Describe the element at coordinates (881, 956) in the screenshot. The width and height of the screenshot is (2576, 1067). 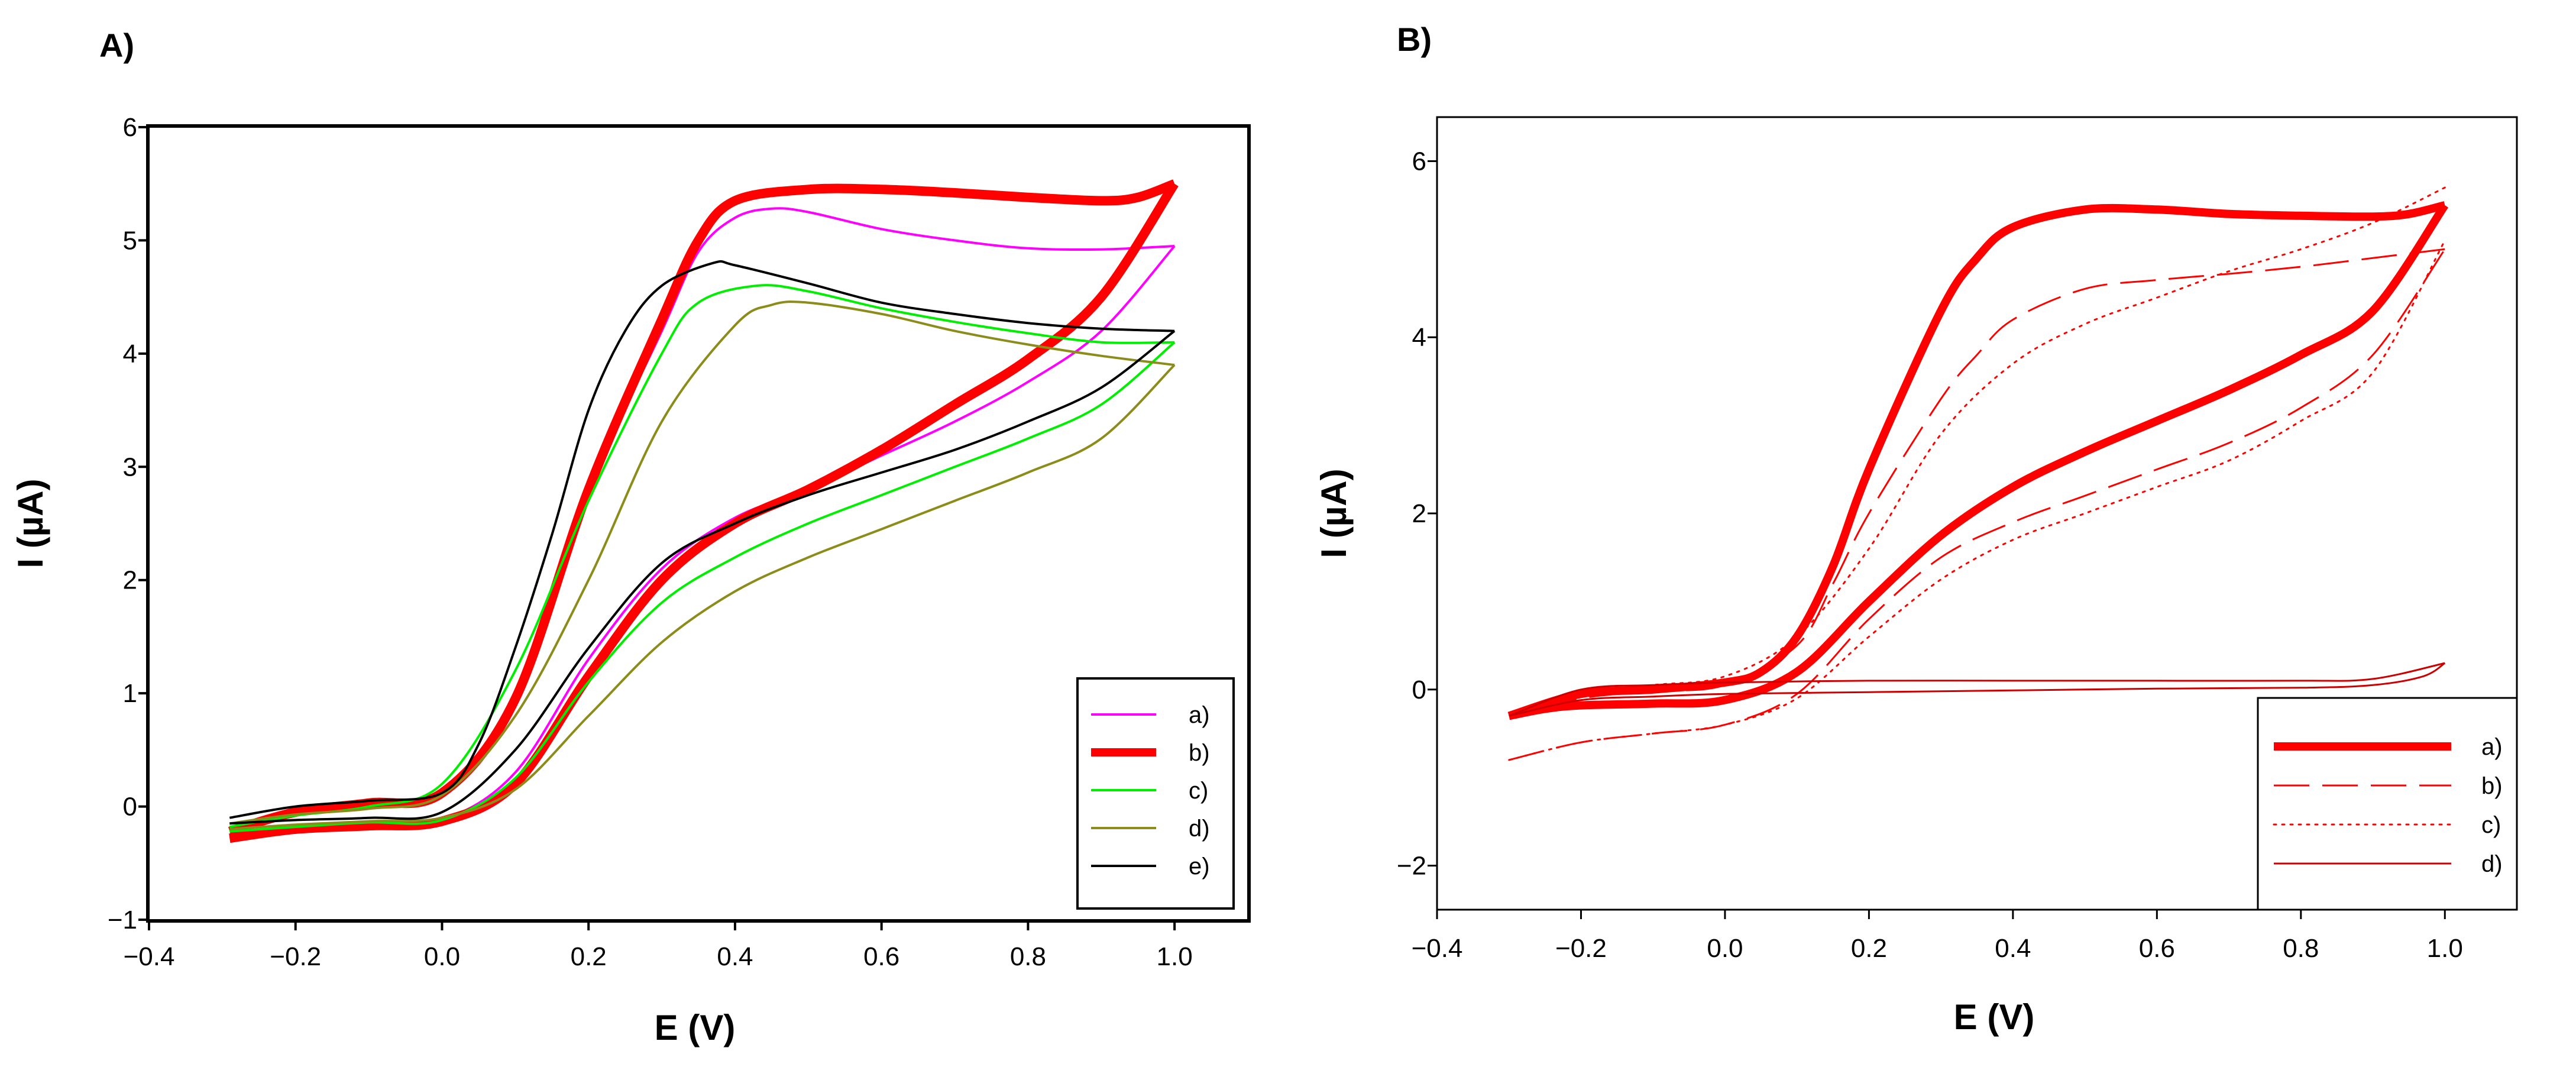
I see `x-tick-label-a-5: 0.6` at that location.